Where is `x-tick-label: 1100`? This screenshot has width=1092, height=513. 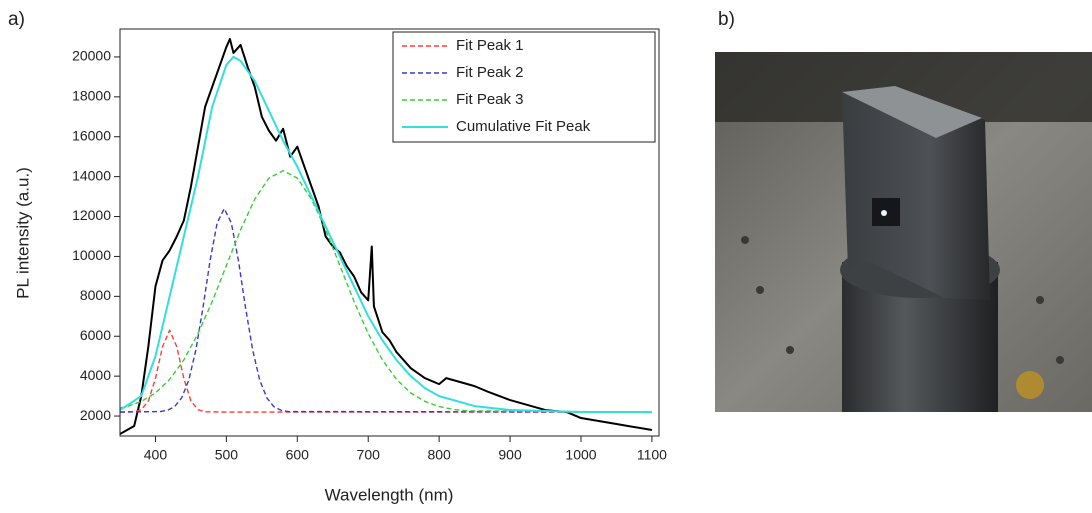 x-tick-label: 1100 is located at coordinates (652, 455).